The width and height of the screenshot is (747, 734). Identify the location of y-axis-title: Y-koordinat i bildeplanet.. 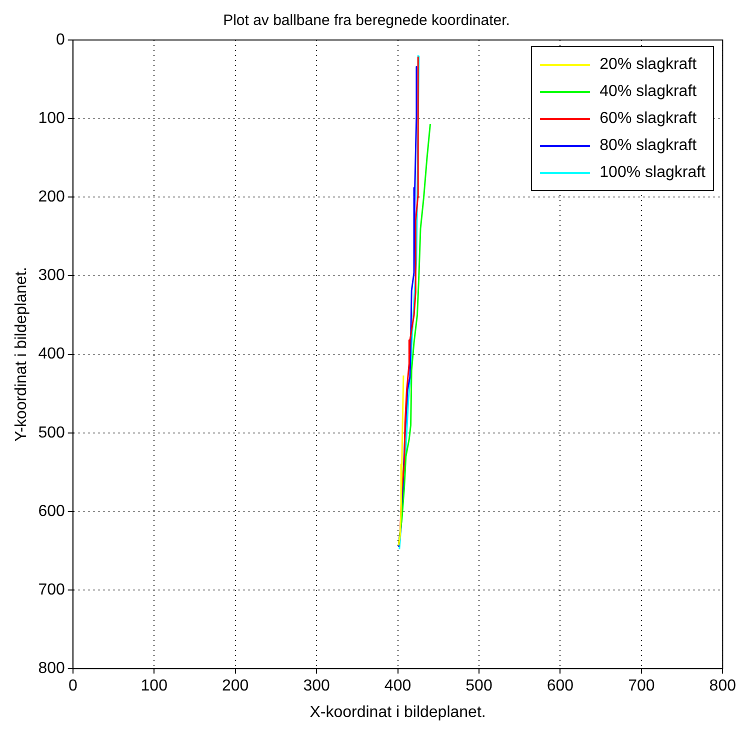
(21, 354).